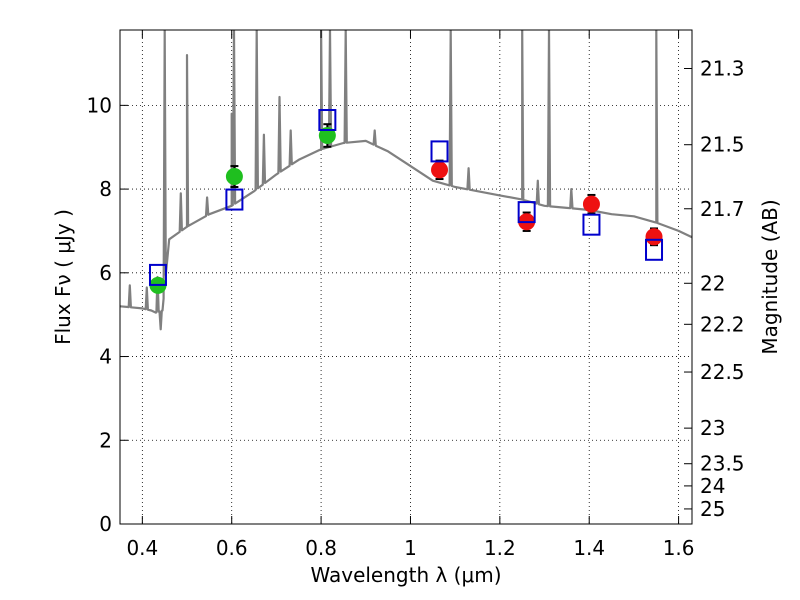 This screenshot has height=600, width=800. Describe the element at coordinates (107, 314) in the screenshot. I see `y-axis-ticks: 0 2 4 6 8 10` at that location.